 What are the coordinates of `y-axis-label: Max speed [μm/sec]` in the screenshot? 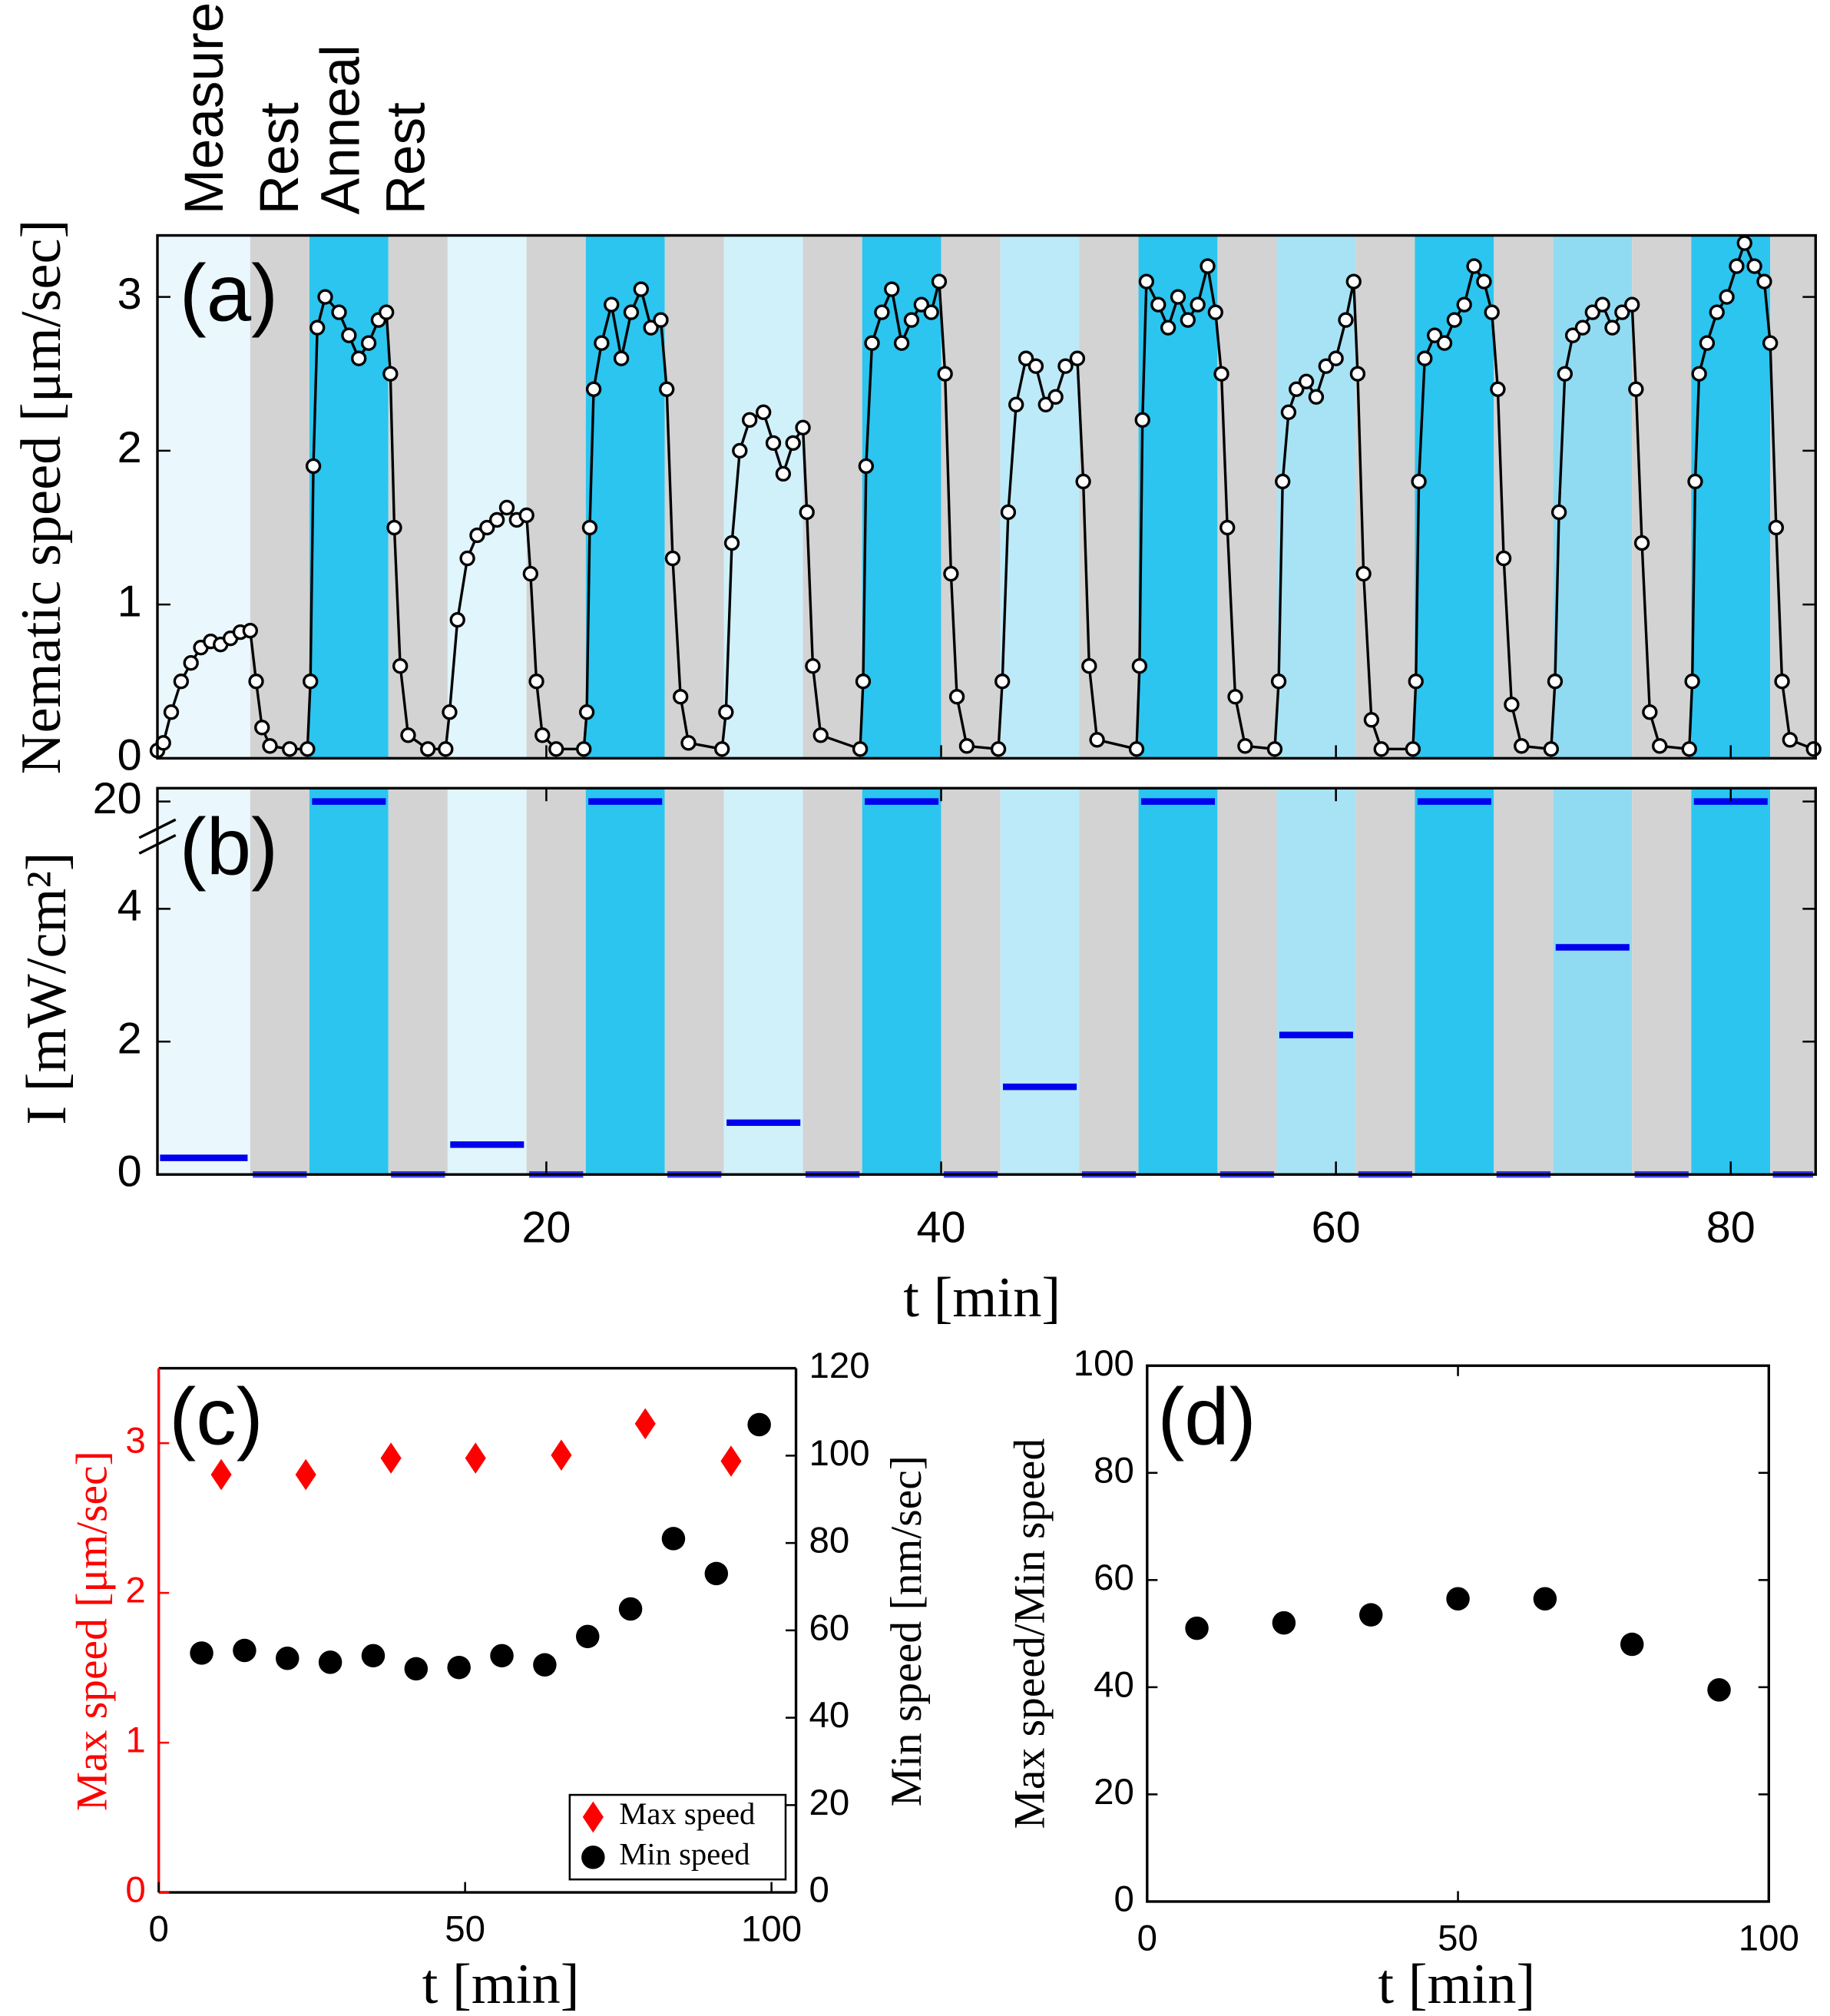 It's located at (93, 1631).